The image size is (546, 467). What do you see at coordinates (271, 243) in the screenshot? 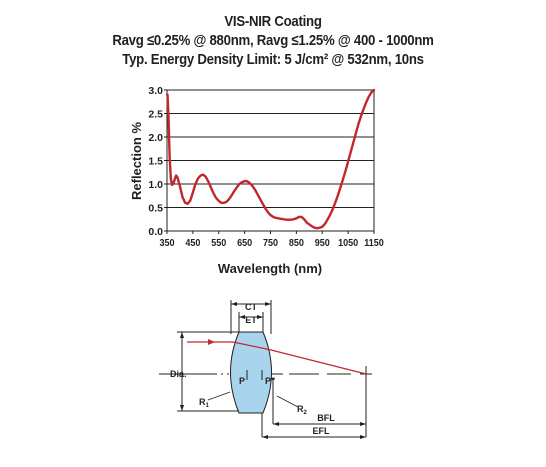
I see `x-tick-label-4: 750` at bounding box center [271, 243].